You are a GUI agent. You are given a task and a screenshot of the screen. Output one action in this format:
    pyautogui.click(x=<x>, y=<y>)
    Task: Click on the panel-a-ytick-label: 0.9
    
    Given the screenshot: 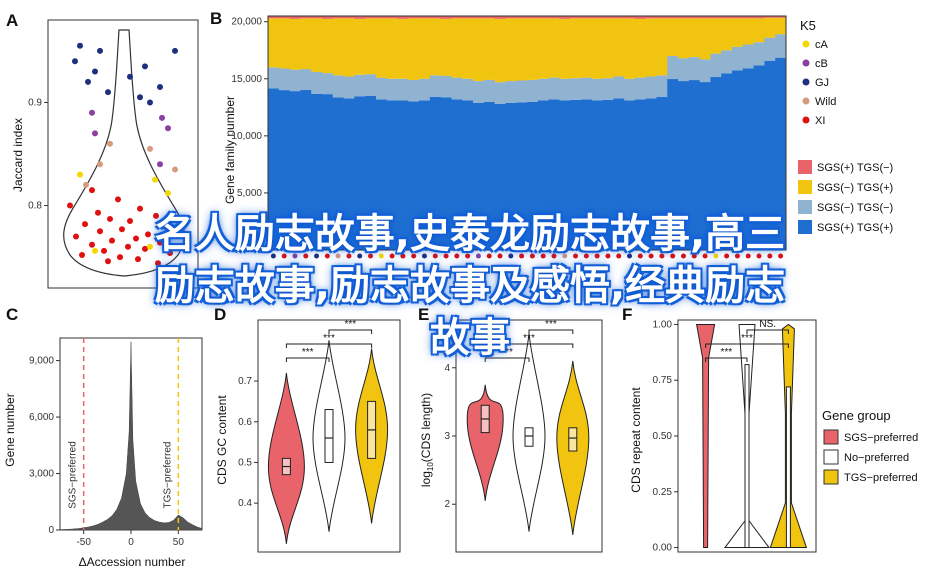 What is the action you would take?
    pyautogui.click(x=35, y=102)
    